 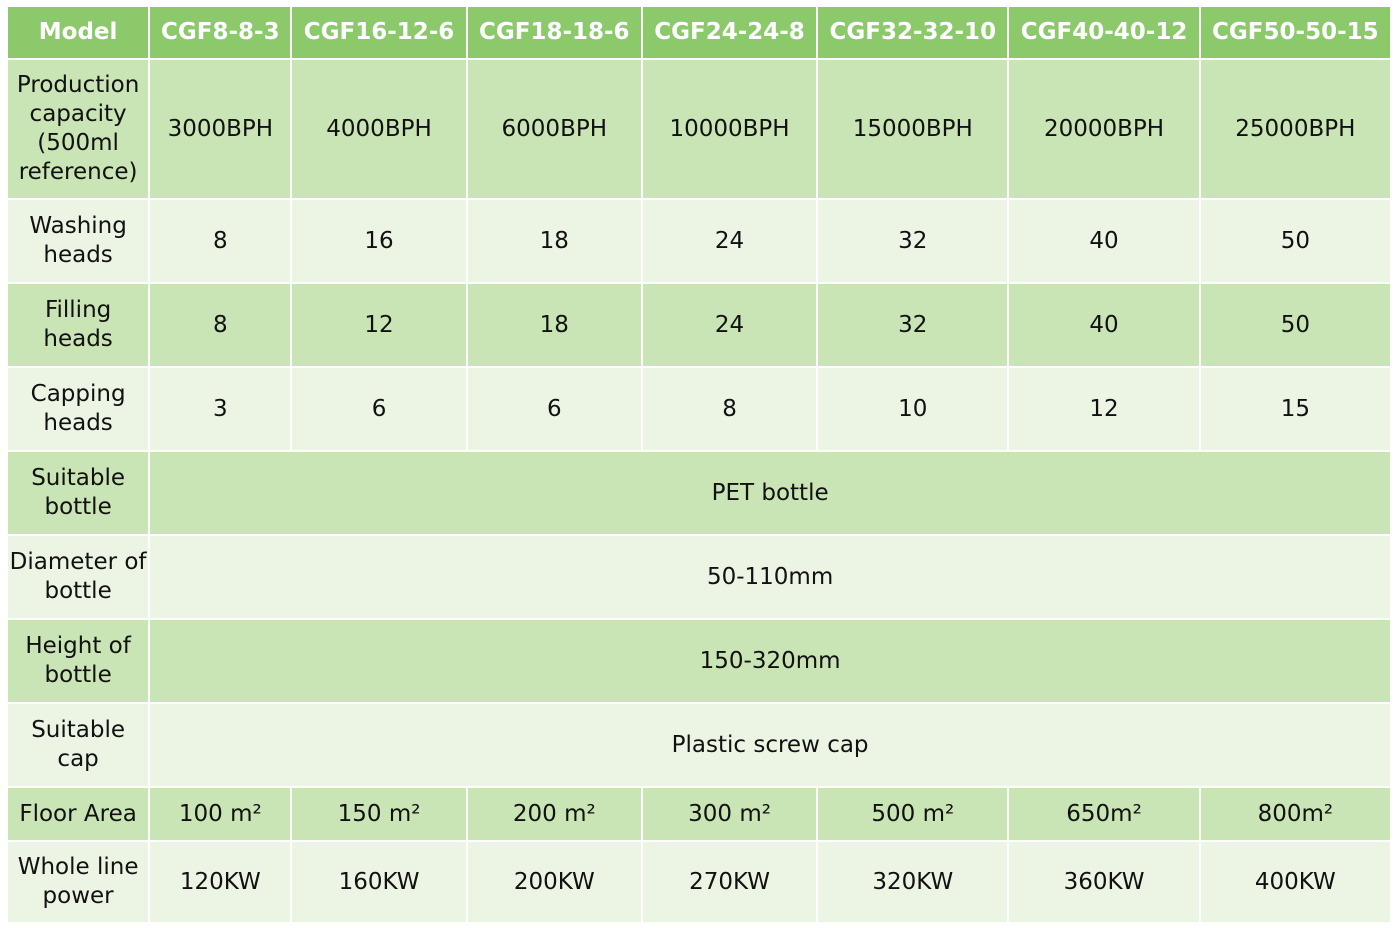 I want to click on table-row-capping: Capping heads 3 6 6 8 10 12 15, so click(x=699, y=409).